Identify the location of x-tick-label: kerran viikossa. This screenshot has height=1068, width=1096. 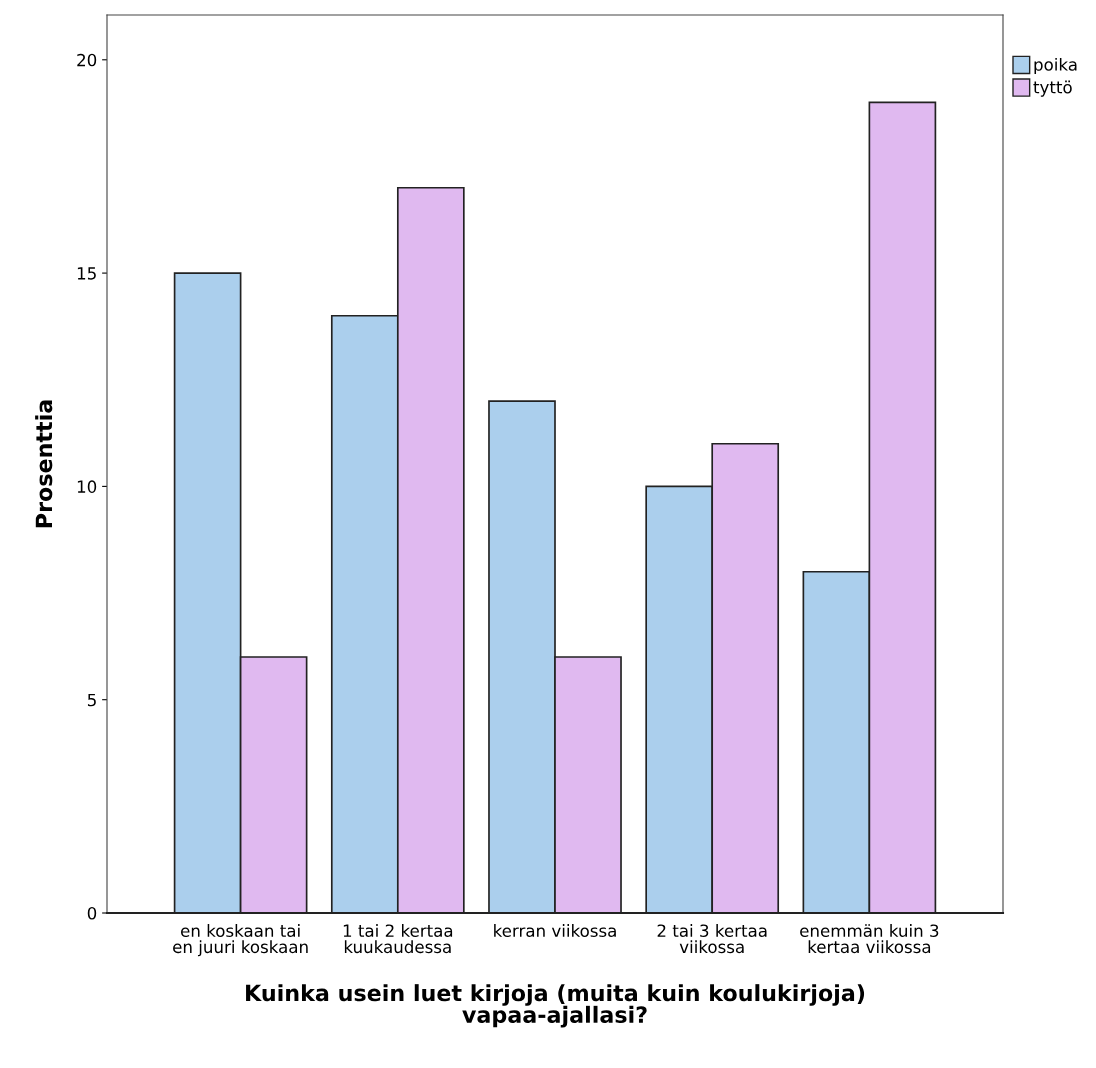
(555, 931).